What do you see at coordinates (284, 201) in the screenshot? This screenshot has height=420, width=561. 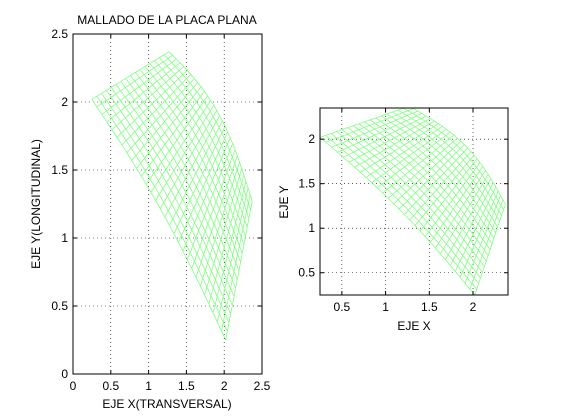 I see `right-y-axis-label: EJE Y` at bounding box center [284, 201].